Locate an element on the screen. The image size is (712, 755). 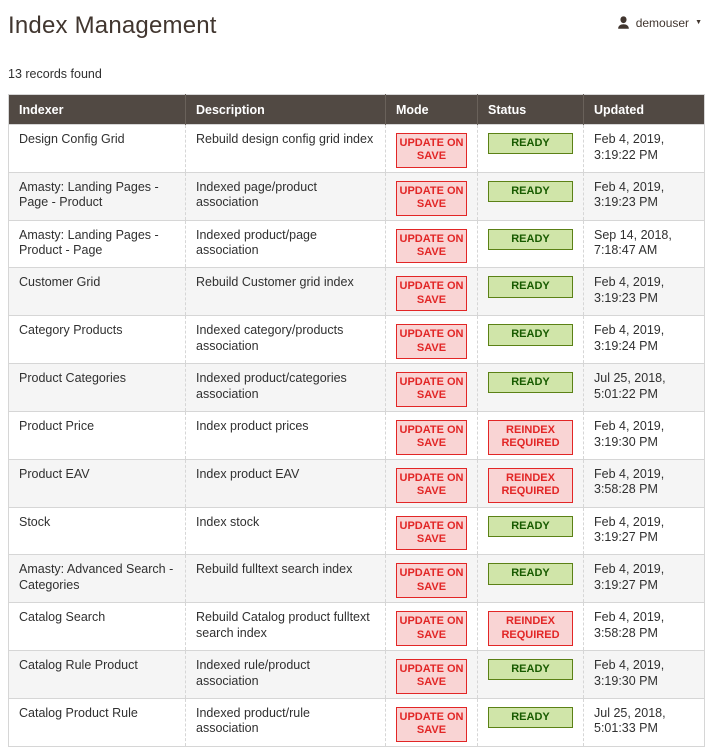
updated-cell: Feb 4, 2019, 3:58:28 PM is located at coordinates (644, 626).